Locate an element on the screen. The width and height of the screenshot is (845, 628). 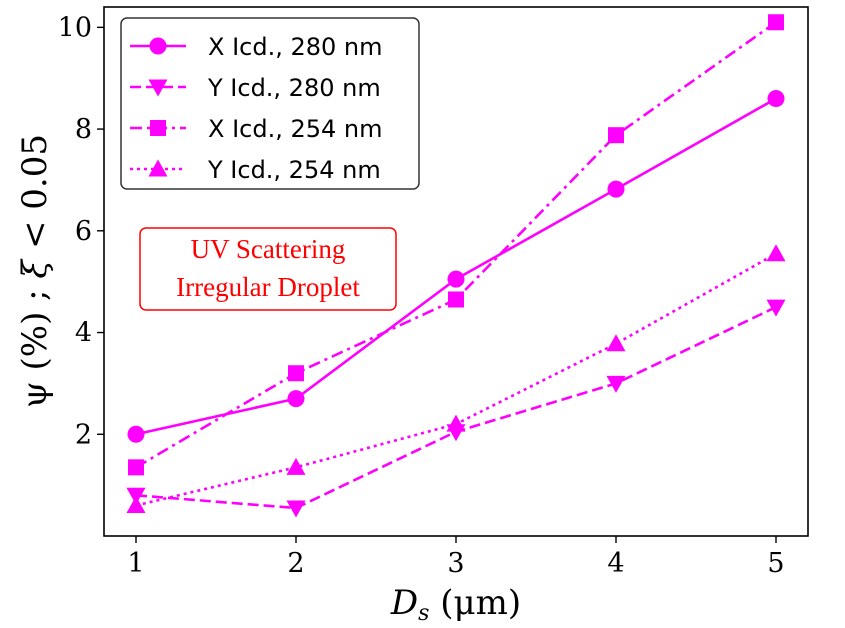
y-tick-label-4: 4 is located at coordinates (83, 333).